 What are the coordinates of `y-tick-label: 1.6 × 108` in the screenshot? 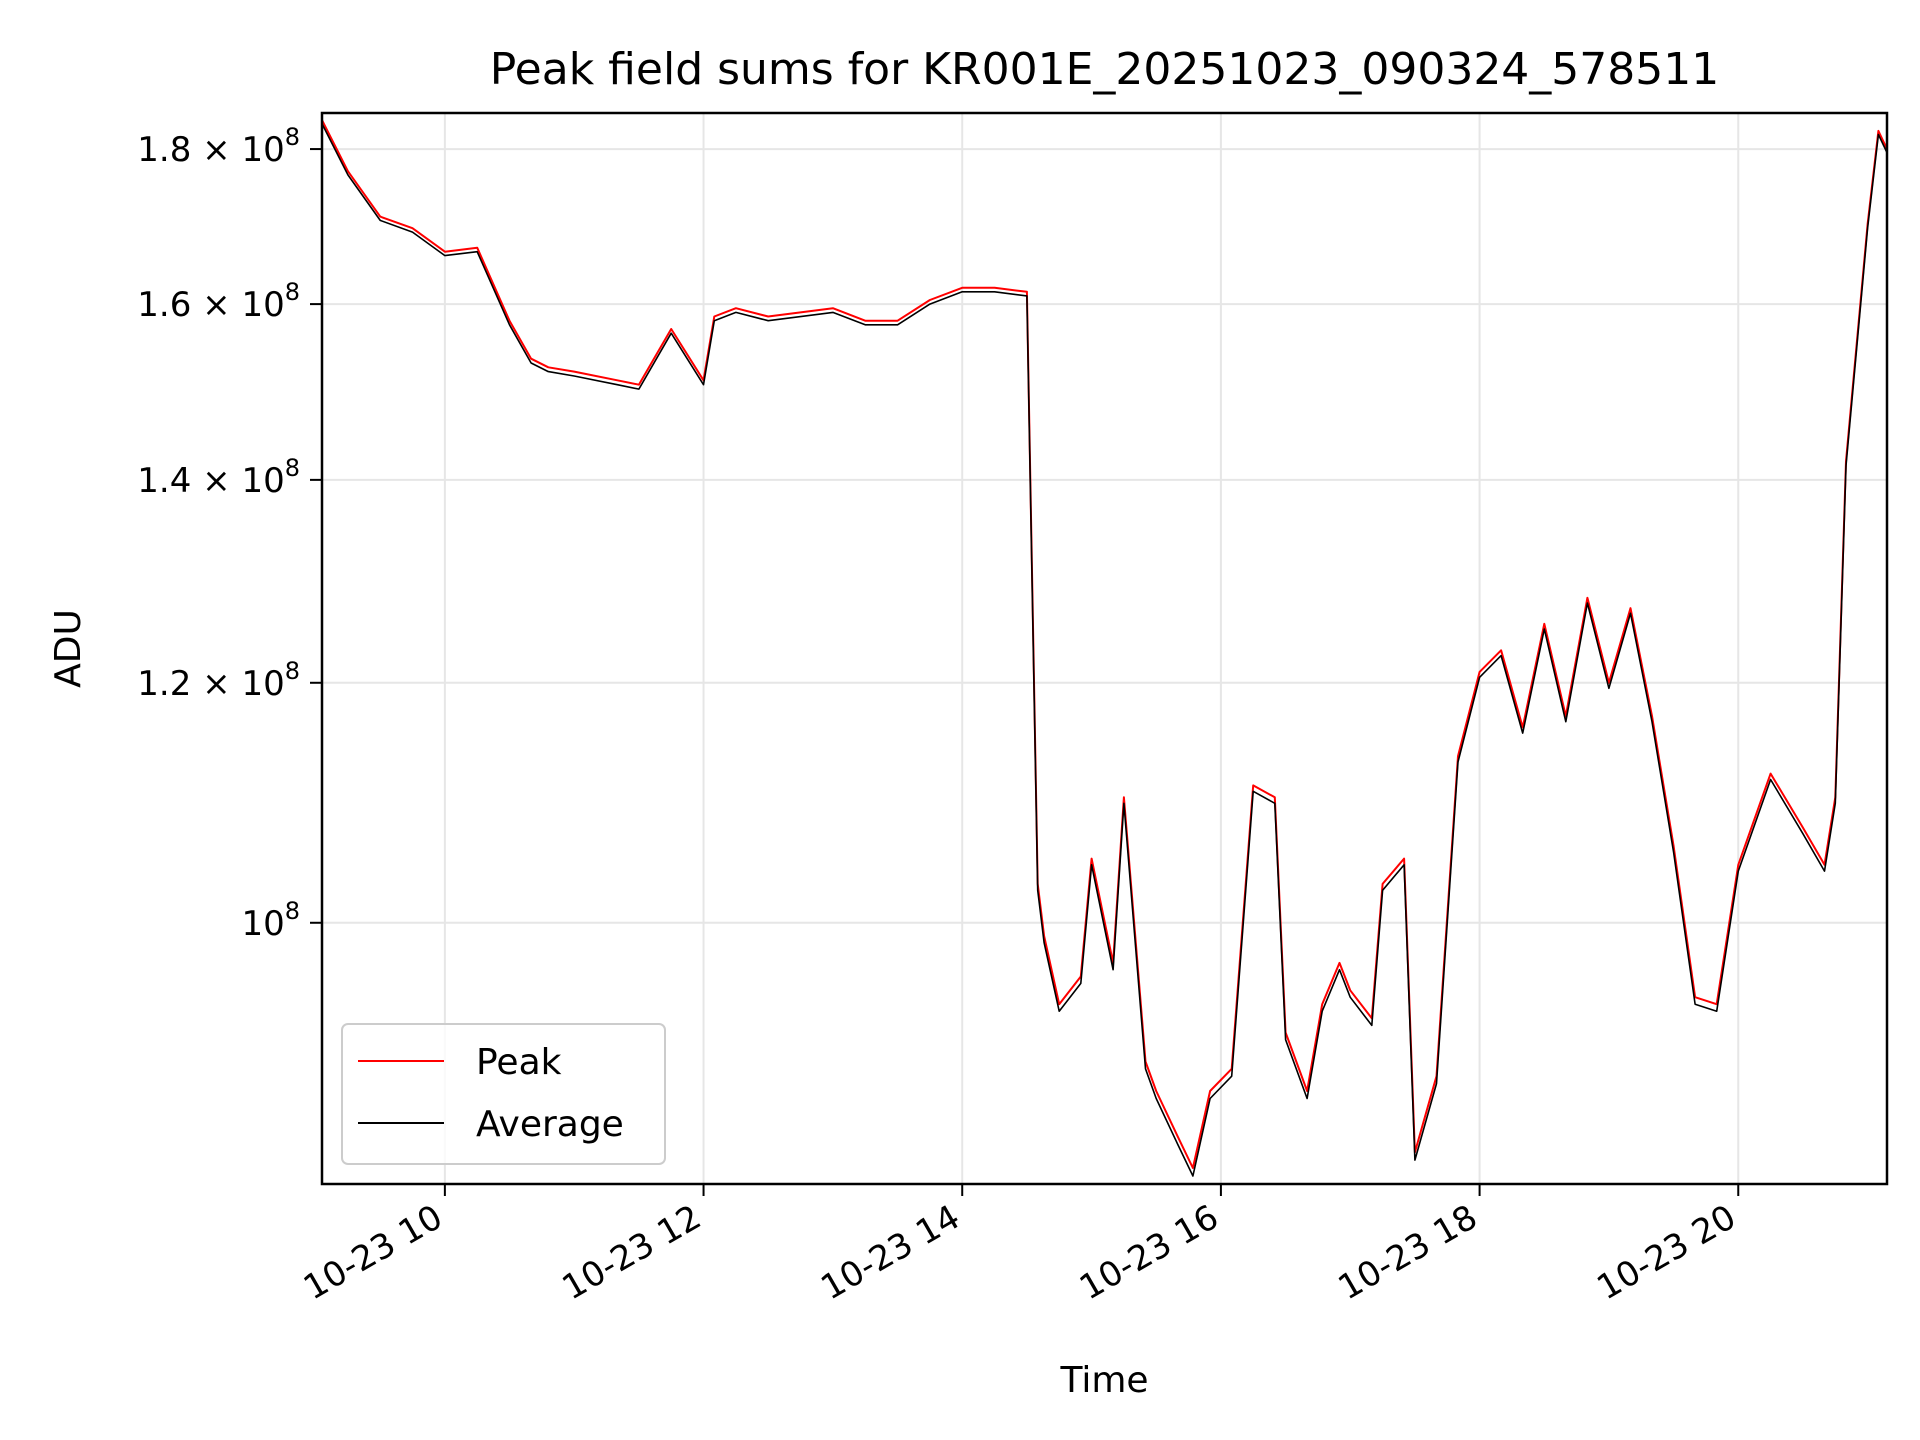 It's located at (218, 301).